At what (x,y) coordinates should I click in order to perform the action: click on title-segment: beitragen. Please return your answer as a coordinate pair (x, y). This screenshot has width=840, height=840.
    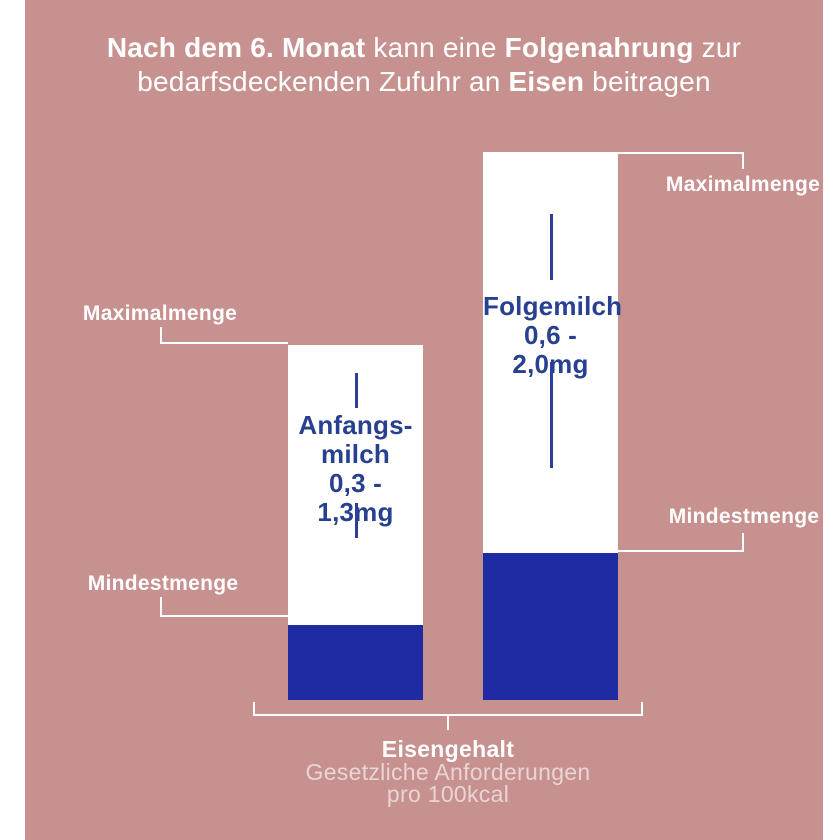
    Looking at the image, I should click on (647, 81).